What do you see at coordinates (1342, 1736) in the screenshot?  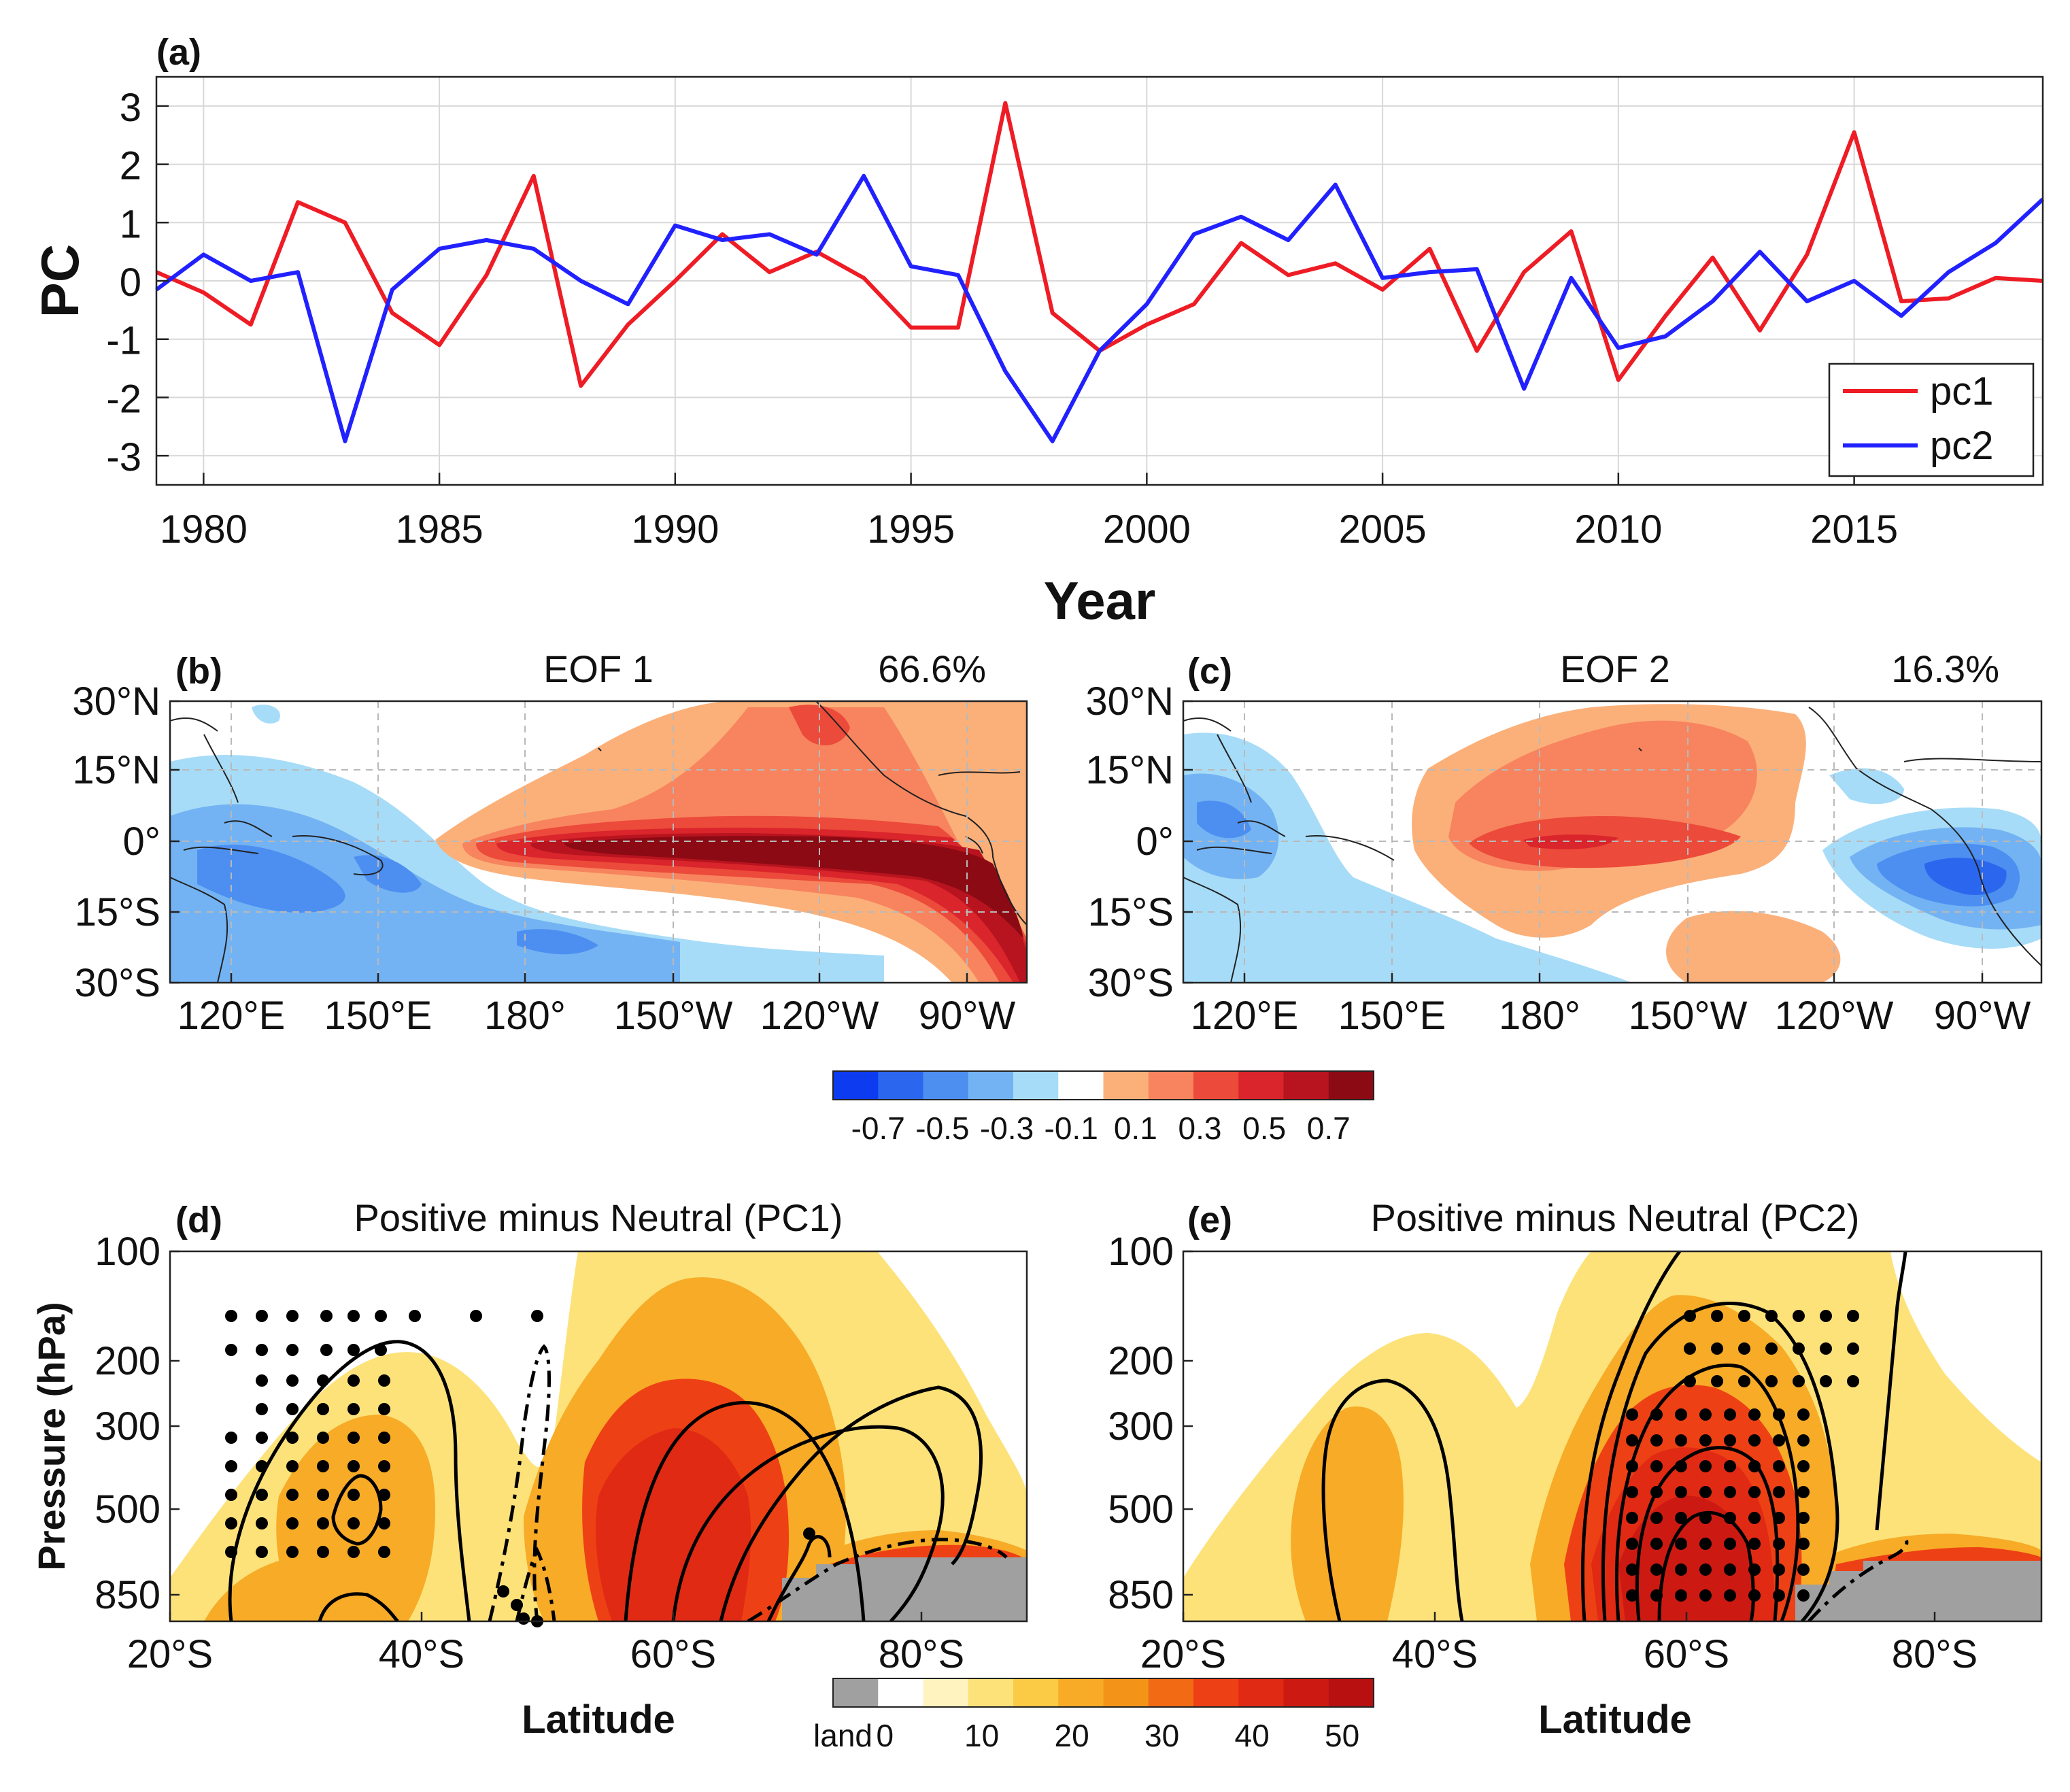 I see `wind-colorbar-label-5: 50` at bounding box center [1342, 1736].